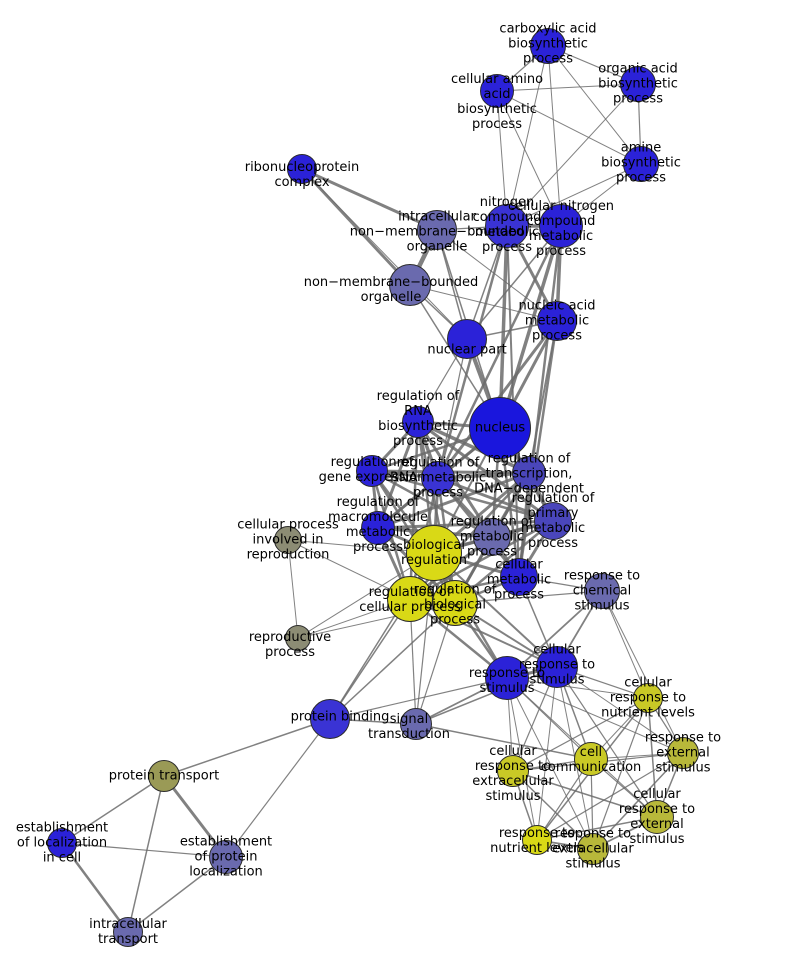 The width and height of the screenshot is (786, 971). What do you see at coordinates (434, 553) in the screenshot?
I see `graph-node-biological-regulation` at bounding box center [434, 553].